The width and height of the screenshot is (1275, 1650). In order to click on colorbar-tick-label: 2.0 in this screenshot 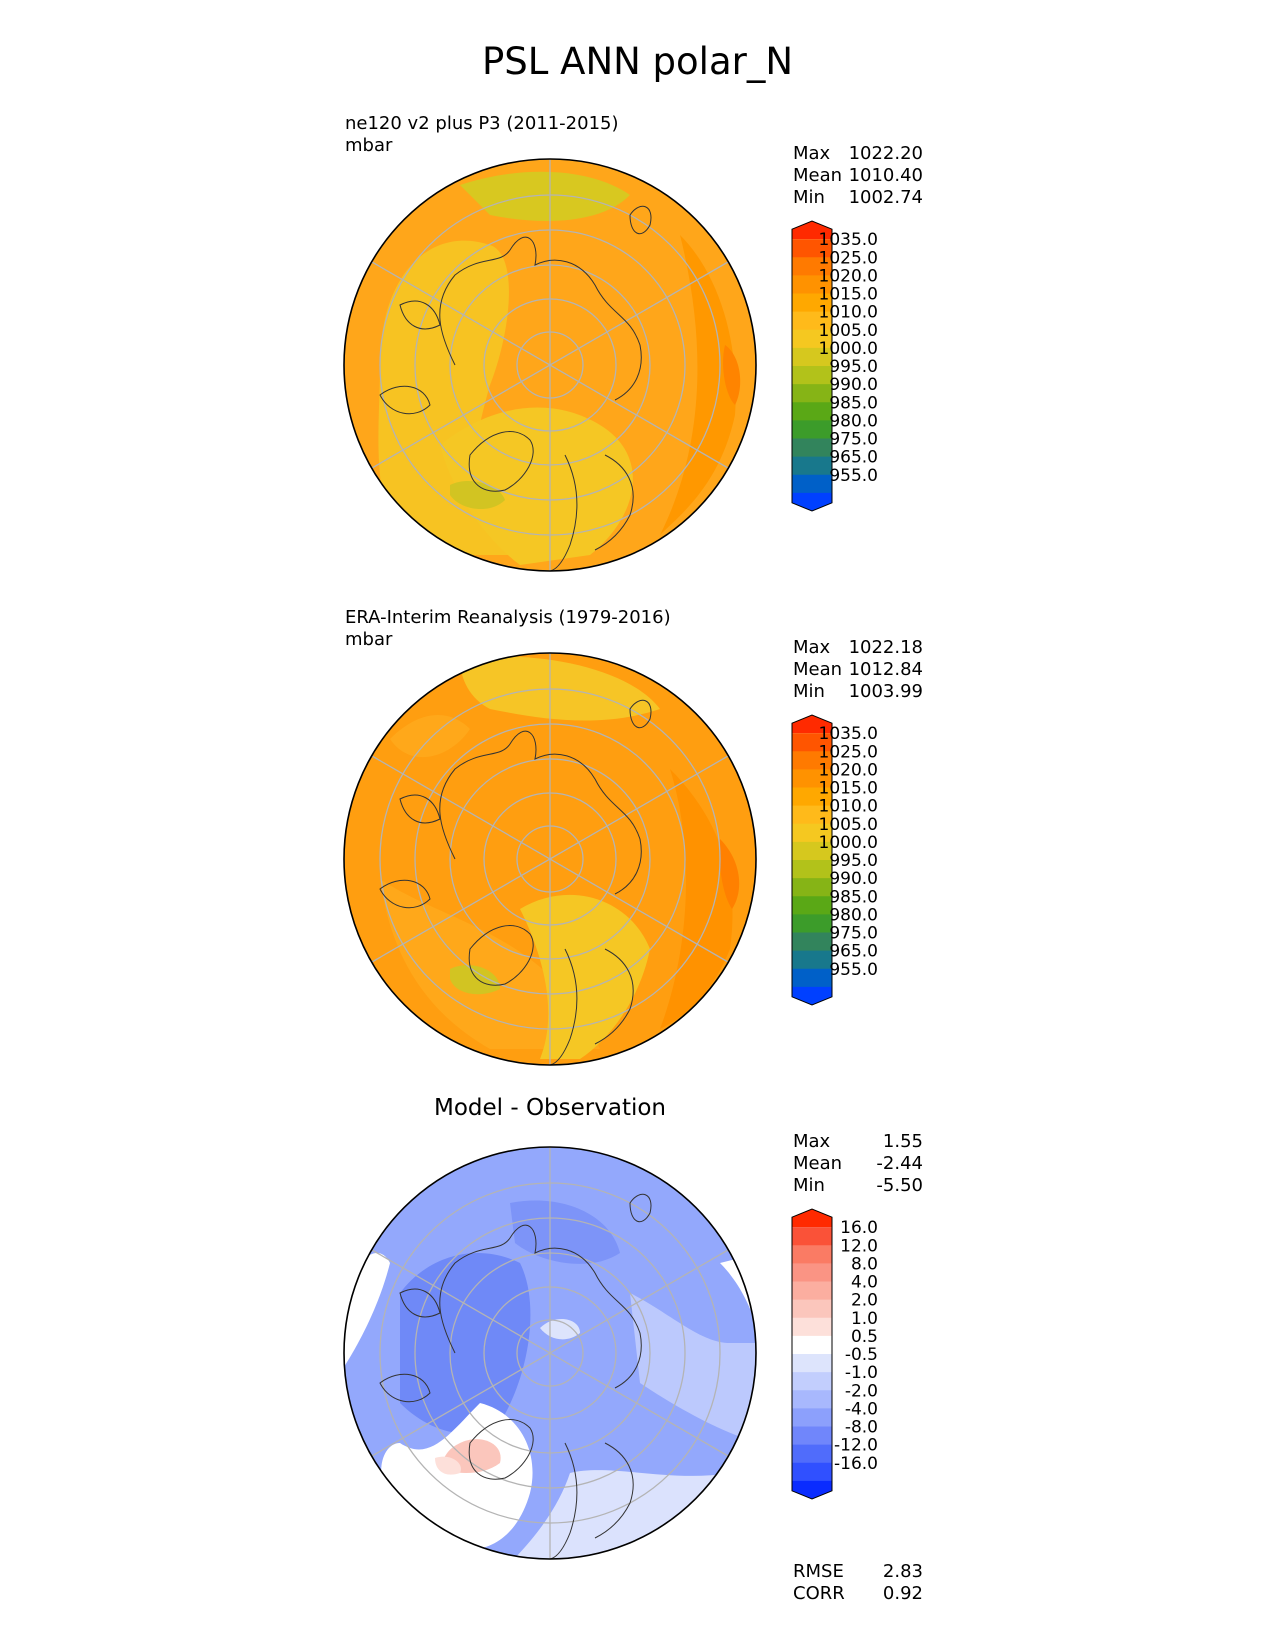, I will do `click(864, 1301)`.